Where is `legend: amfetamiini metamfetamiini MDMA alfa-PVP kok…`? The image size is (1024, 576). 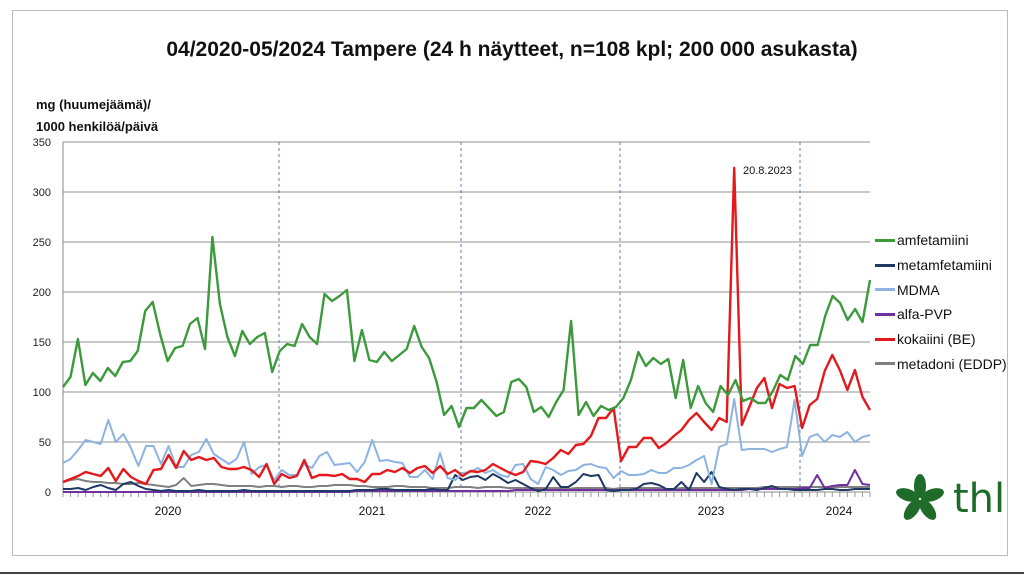
legend: amfetamiini metamfetamiini MDMA alfa-PVP kok… is located at coordinates (941, 302).